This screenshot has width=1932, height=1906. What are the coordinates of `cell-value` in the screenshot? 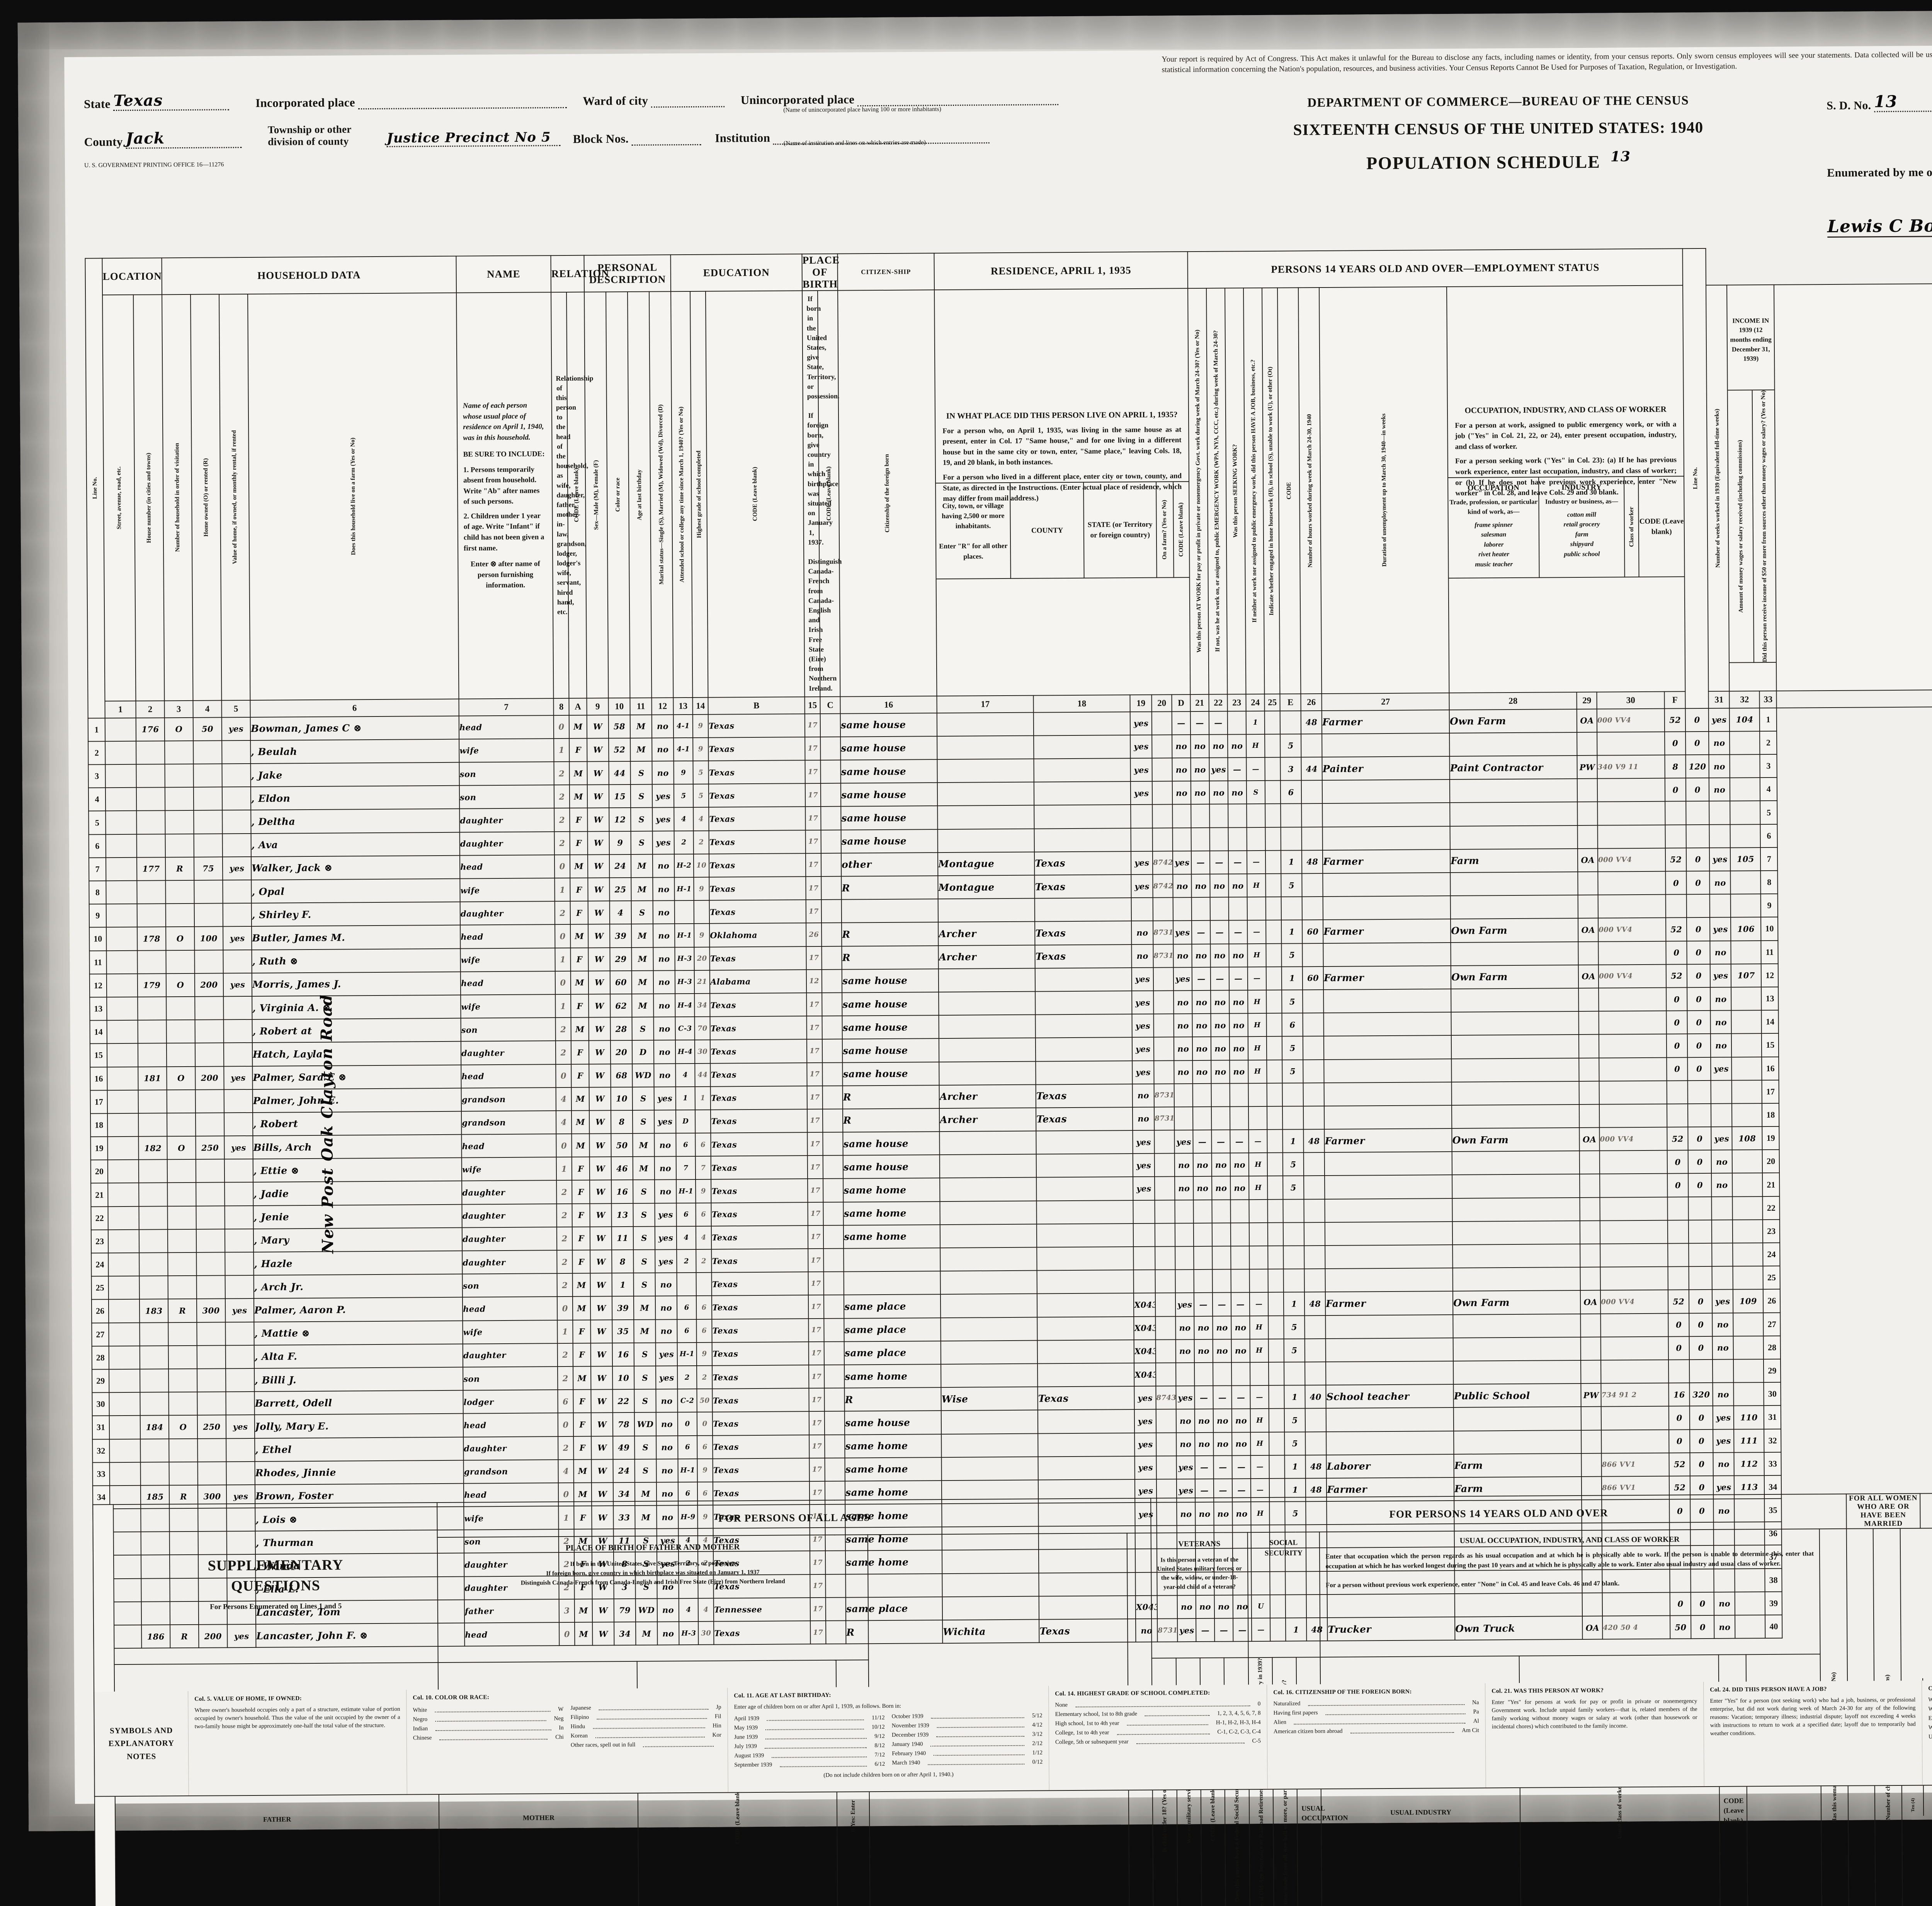 It's located at (209, 846).